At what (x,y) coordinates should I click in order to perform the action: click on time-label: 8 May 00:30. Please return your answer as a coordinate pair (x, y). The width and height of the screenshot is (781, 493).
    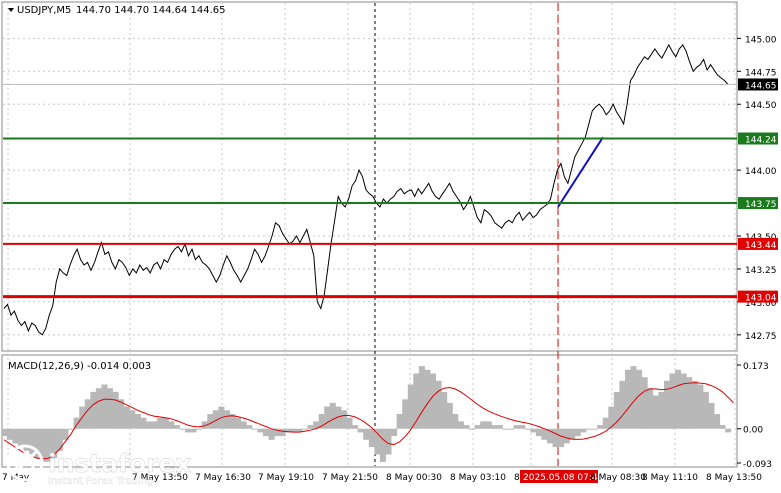
    Looking at the image, I should click on (414, 478).